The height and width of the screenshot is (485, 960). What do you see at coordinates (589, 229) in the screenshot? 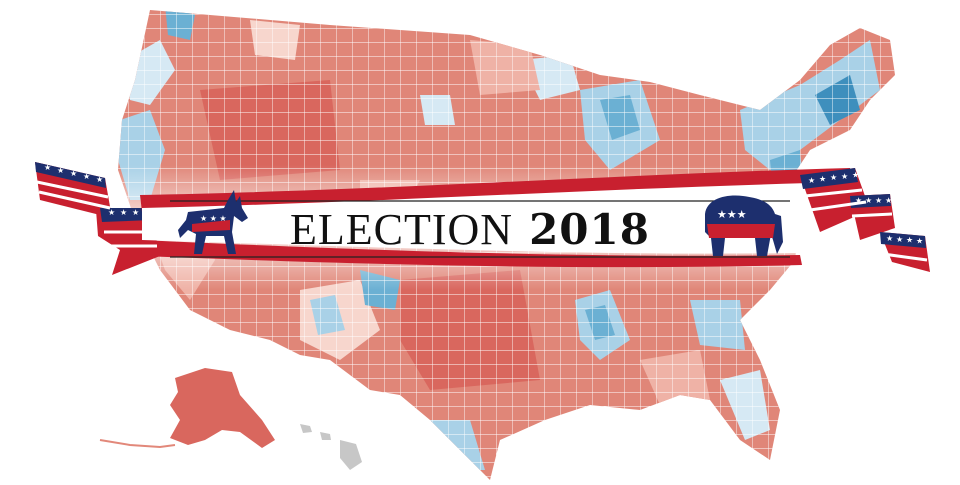
I see `banner-title-year: 2018` at bounding box center [589, 229].